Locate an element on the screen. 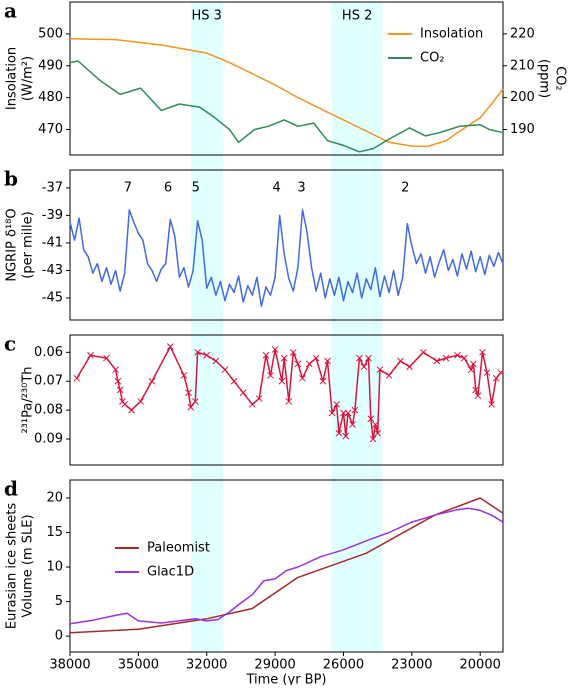 This screenshot has width=570, height=689. y2-axis-label: CO₂ is located at coordinates (560, 78).